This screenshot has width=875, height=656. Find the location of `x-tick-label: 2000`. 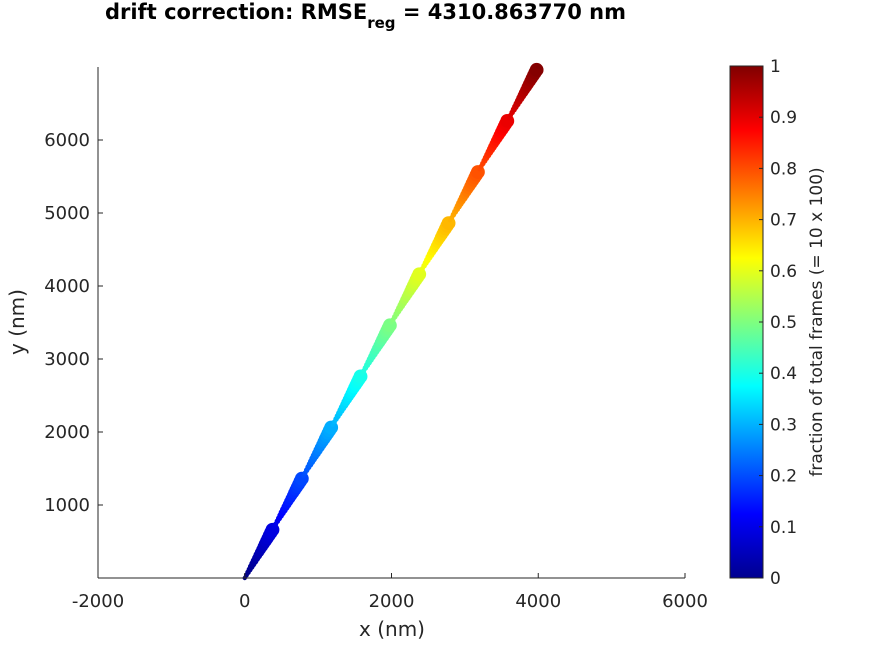

x-tick-label: 2000 is located at coordinates (392, 601).